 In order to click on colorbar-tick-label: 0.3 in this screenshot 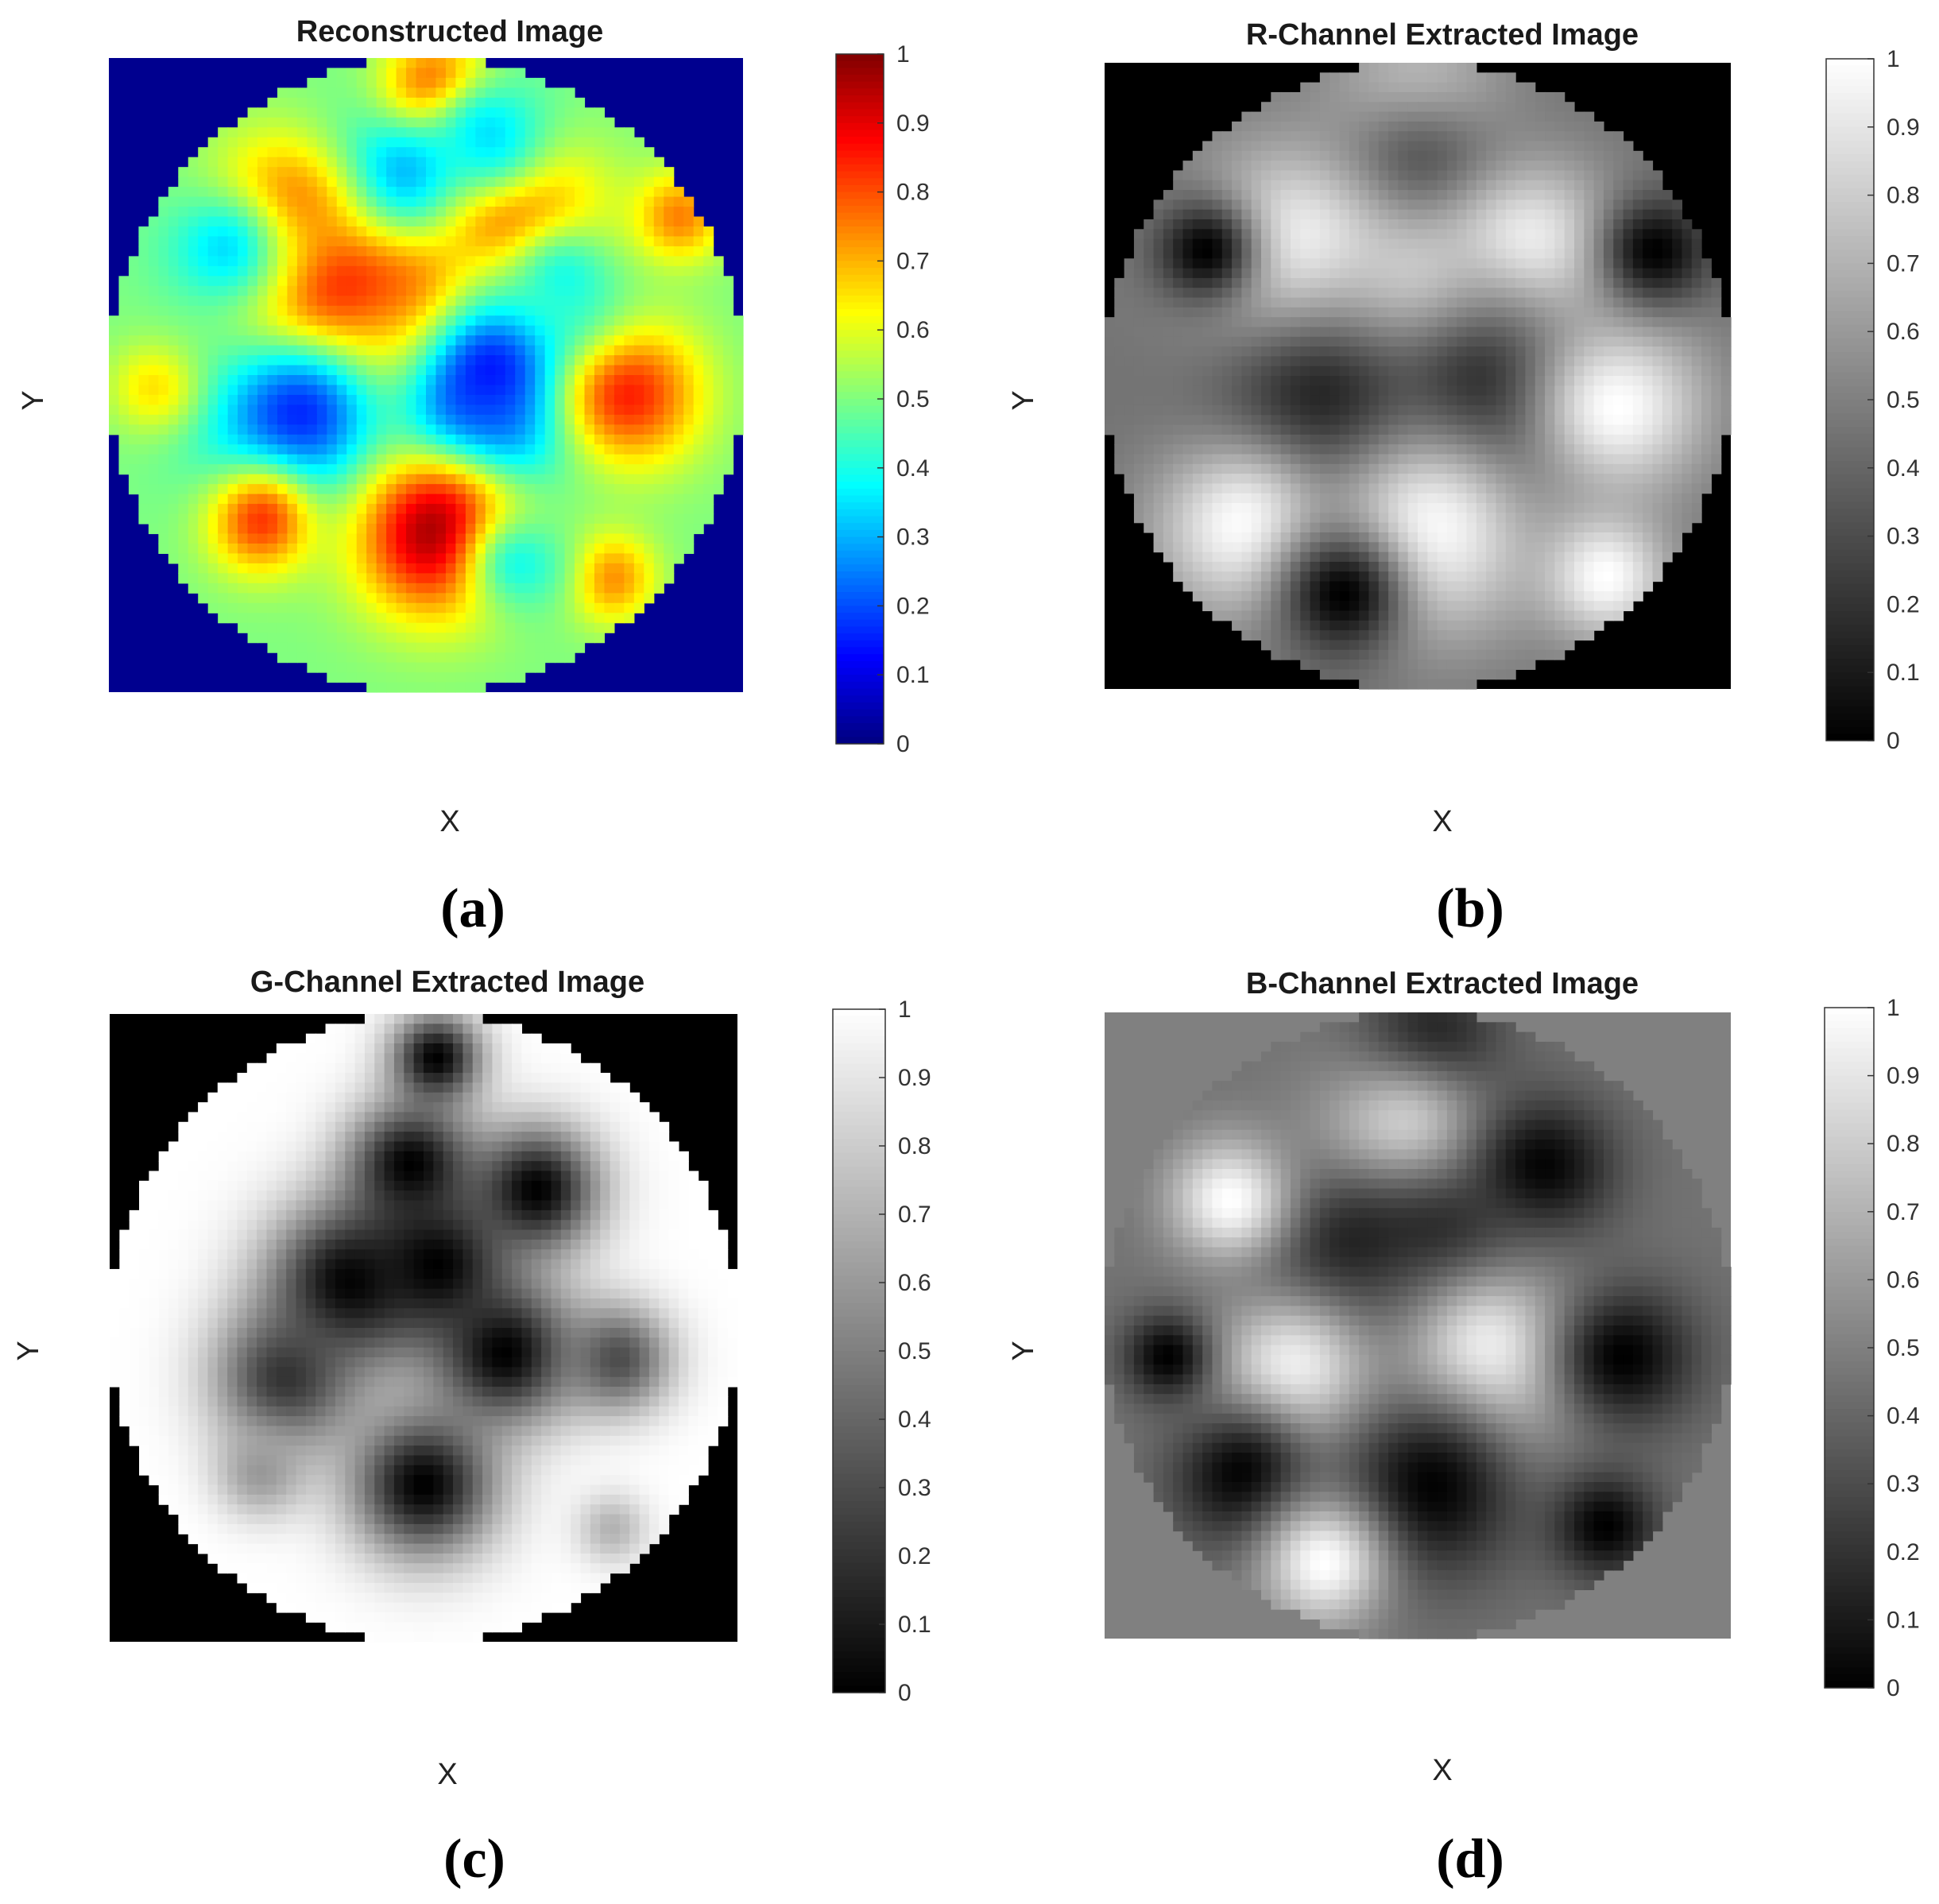, I will do `click(913, 537)`.